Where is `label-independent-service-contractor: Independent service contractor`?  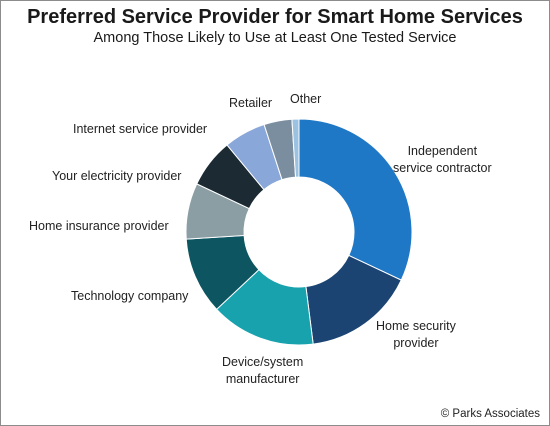 label-independent-service-contractor: Independent service contractor is located at coordinates (442, 160).